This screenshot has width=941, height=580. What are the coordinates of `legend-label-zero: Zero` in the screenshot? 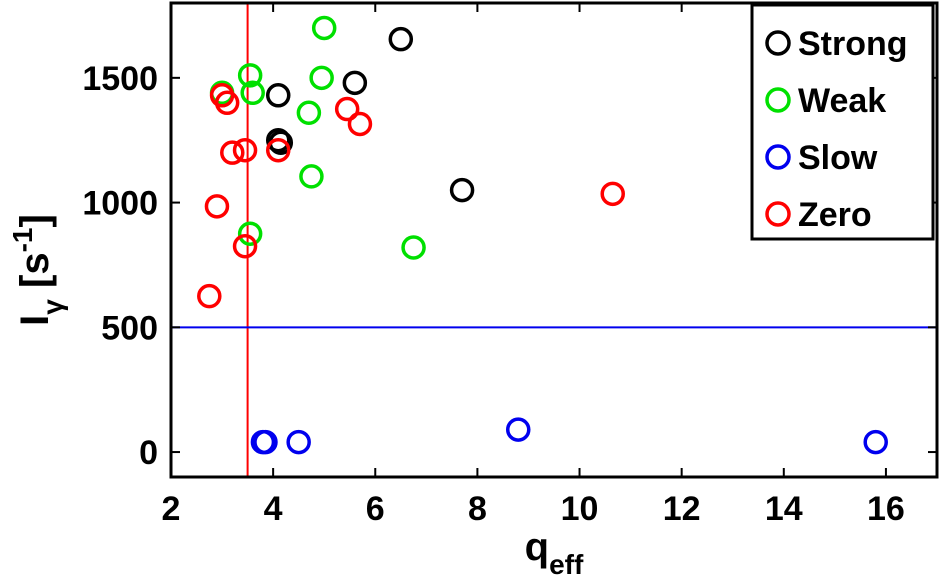 It's located at (835, 215).